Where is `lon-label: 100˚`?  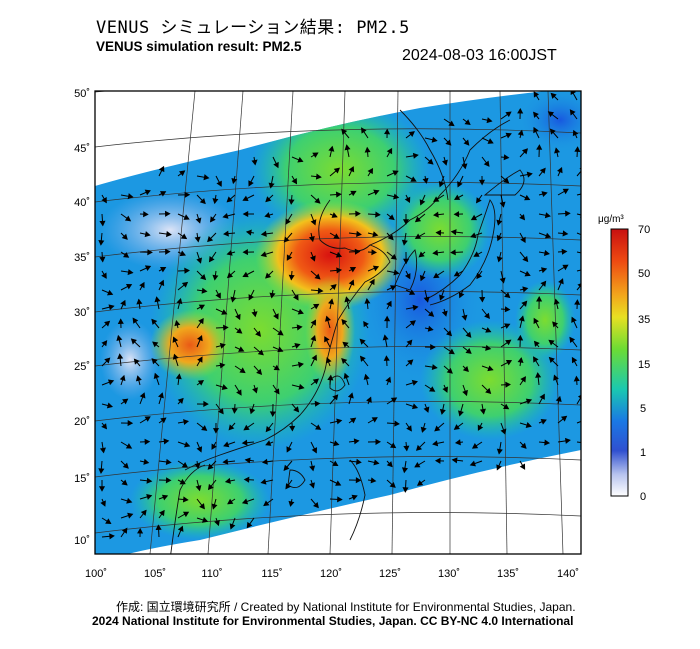 lon-label: 100˚ is located at coordinates (96, 574).